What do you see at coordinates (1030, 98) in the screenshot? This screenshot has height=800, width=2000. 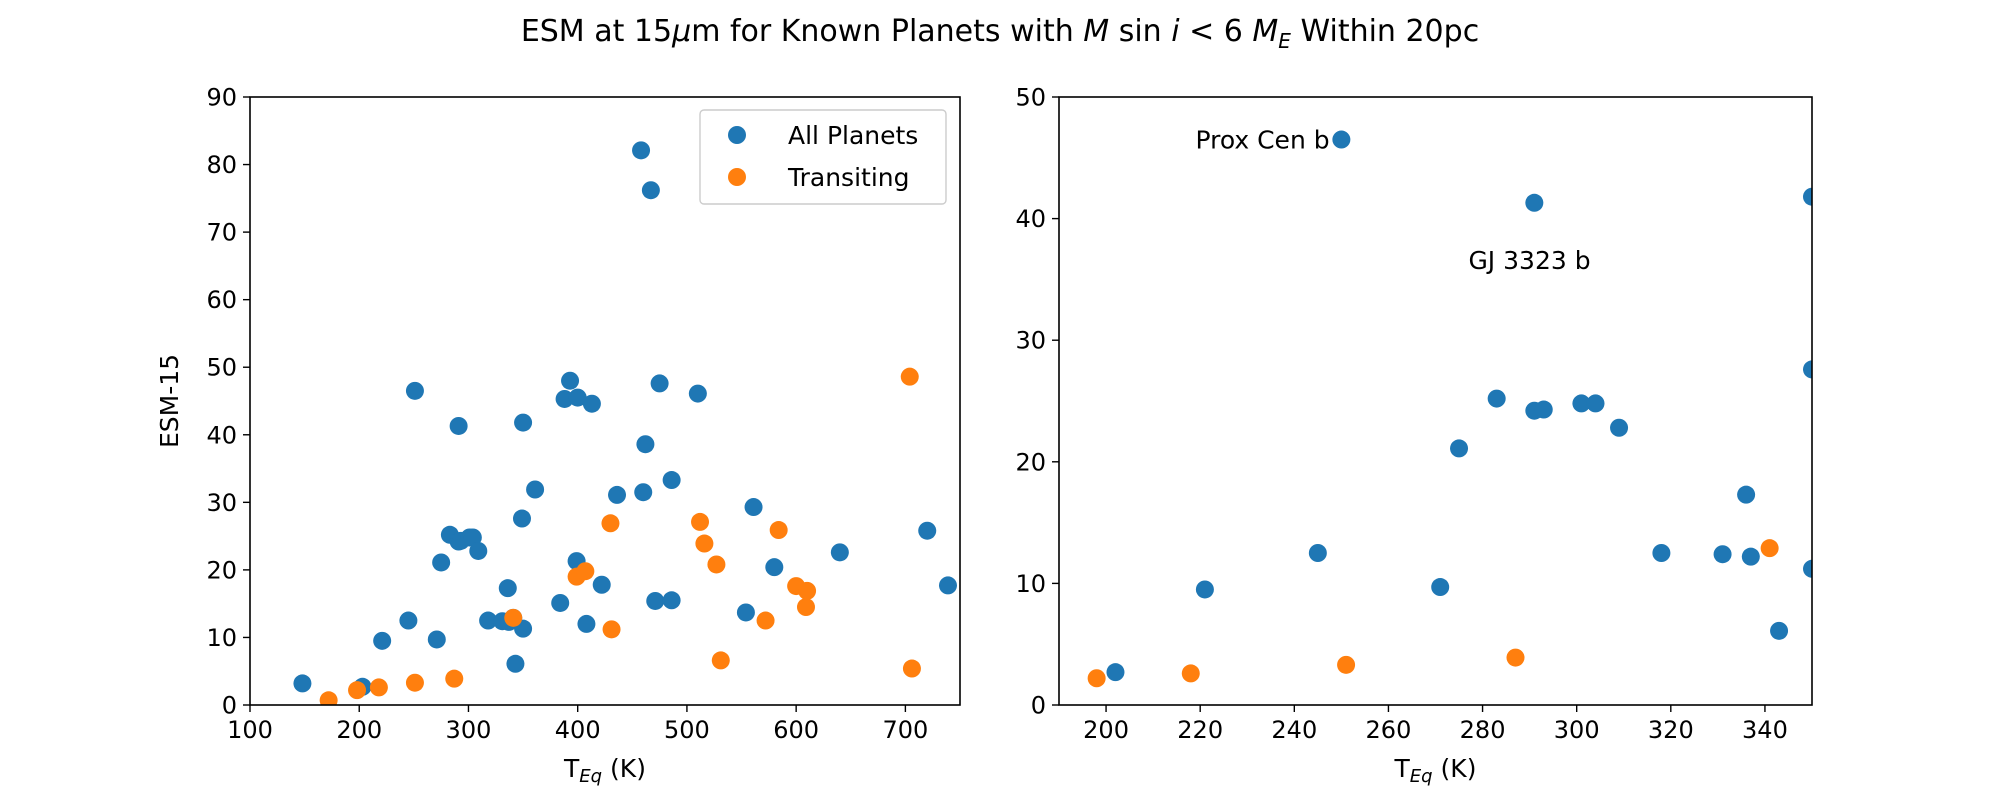 I see `y-tick-label: 50` at bounding box center [1030, 98].